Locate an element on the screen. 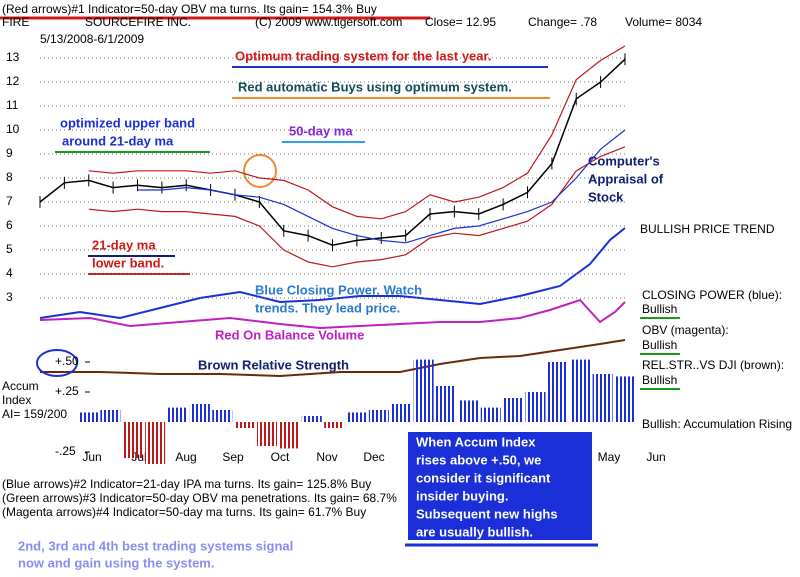  annotation: Appraisal of is located at coordinates (626, 178).